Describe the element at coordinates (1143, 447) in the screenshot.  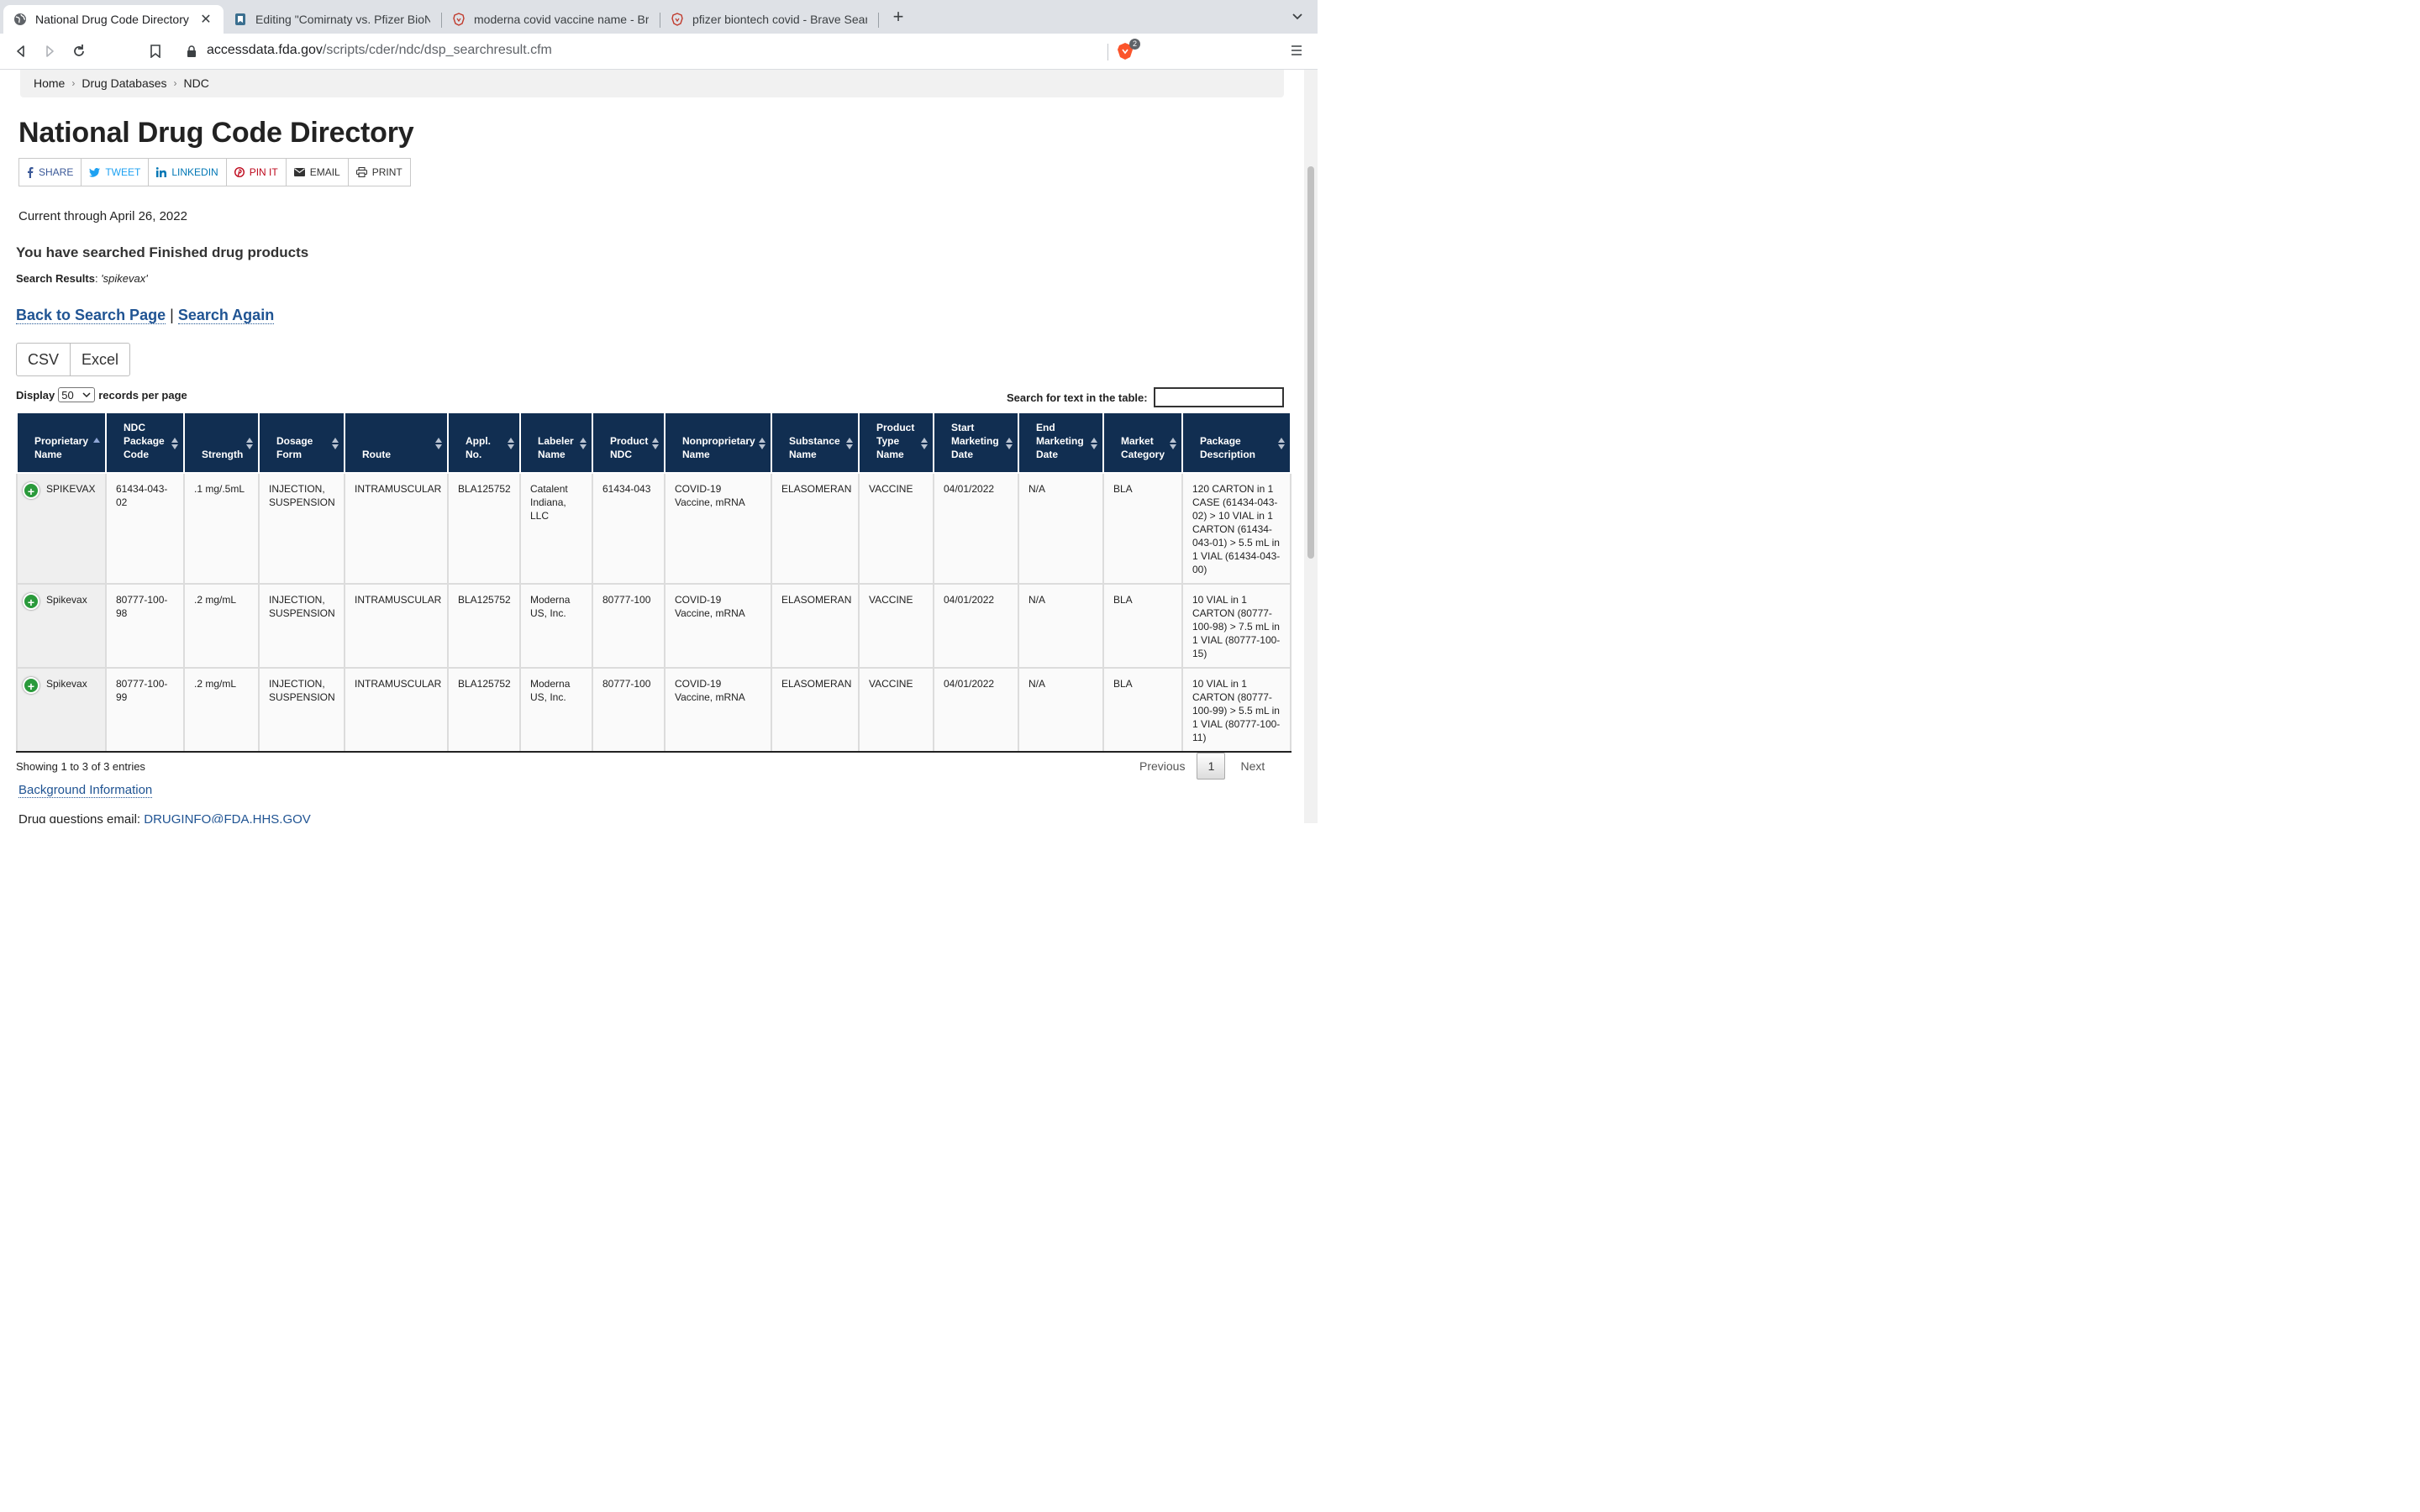
I see `column-header-label: Market Category` at that location.